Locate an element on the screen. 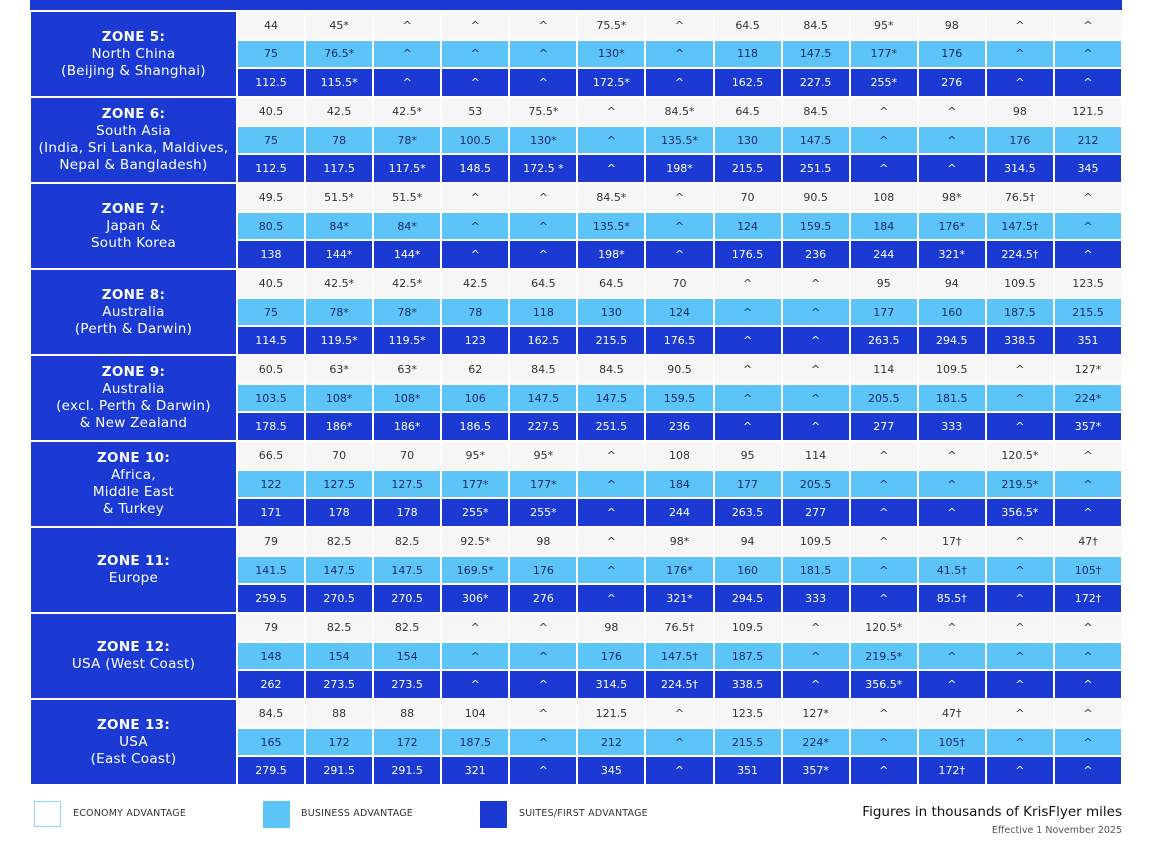 The width and height of the screenshot is (1167, 843). effective-date: Effective 1 November 2025 is located at coordinates (1056, 830).